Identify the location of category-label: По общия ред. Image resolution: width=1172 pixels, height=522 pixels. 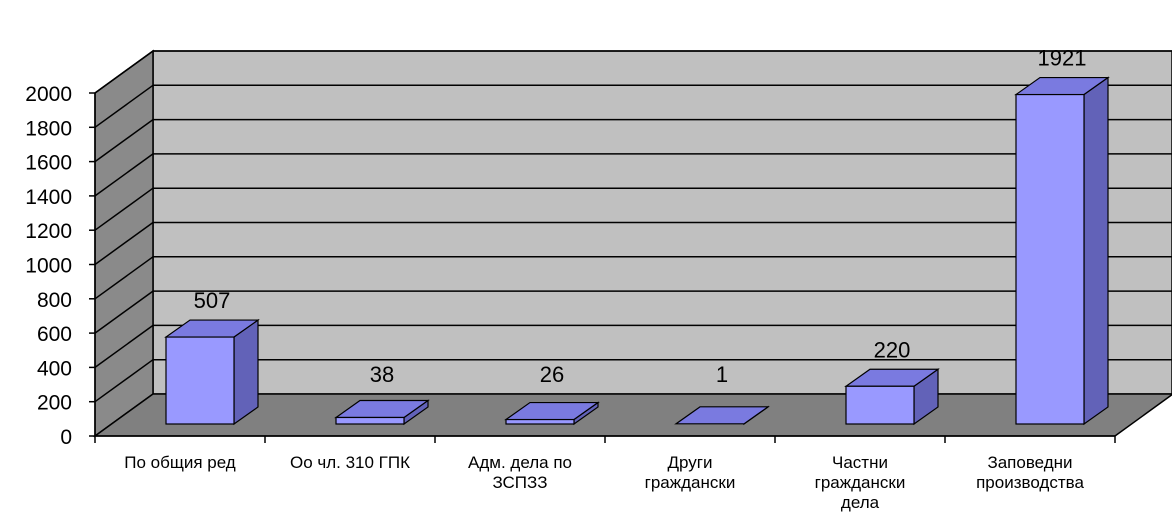
(180, 462).